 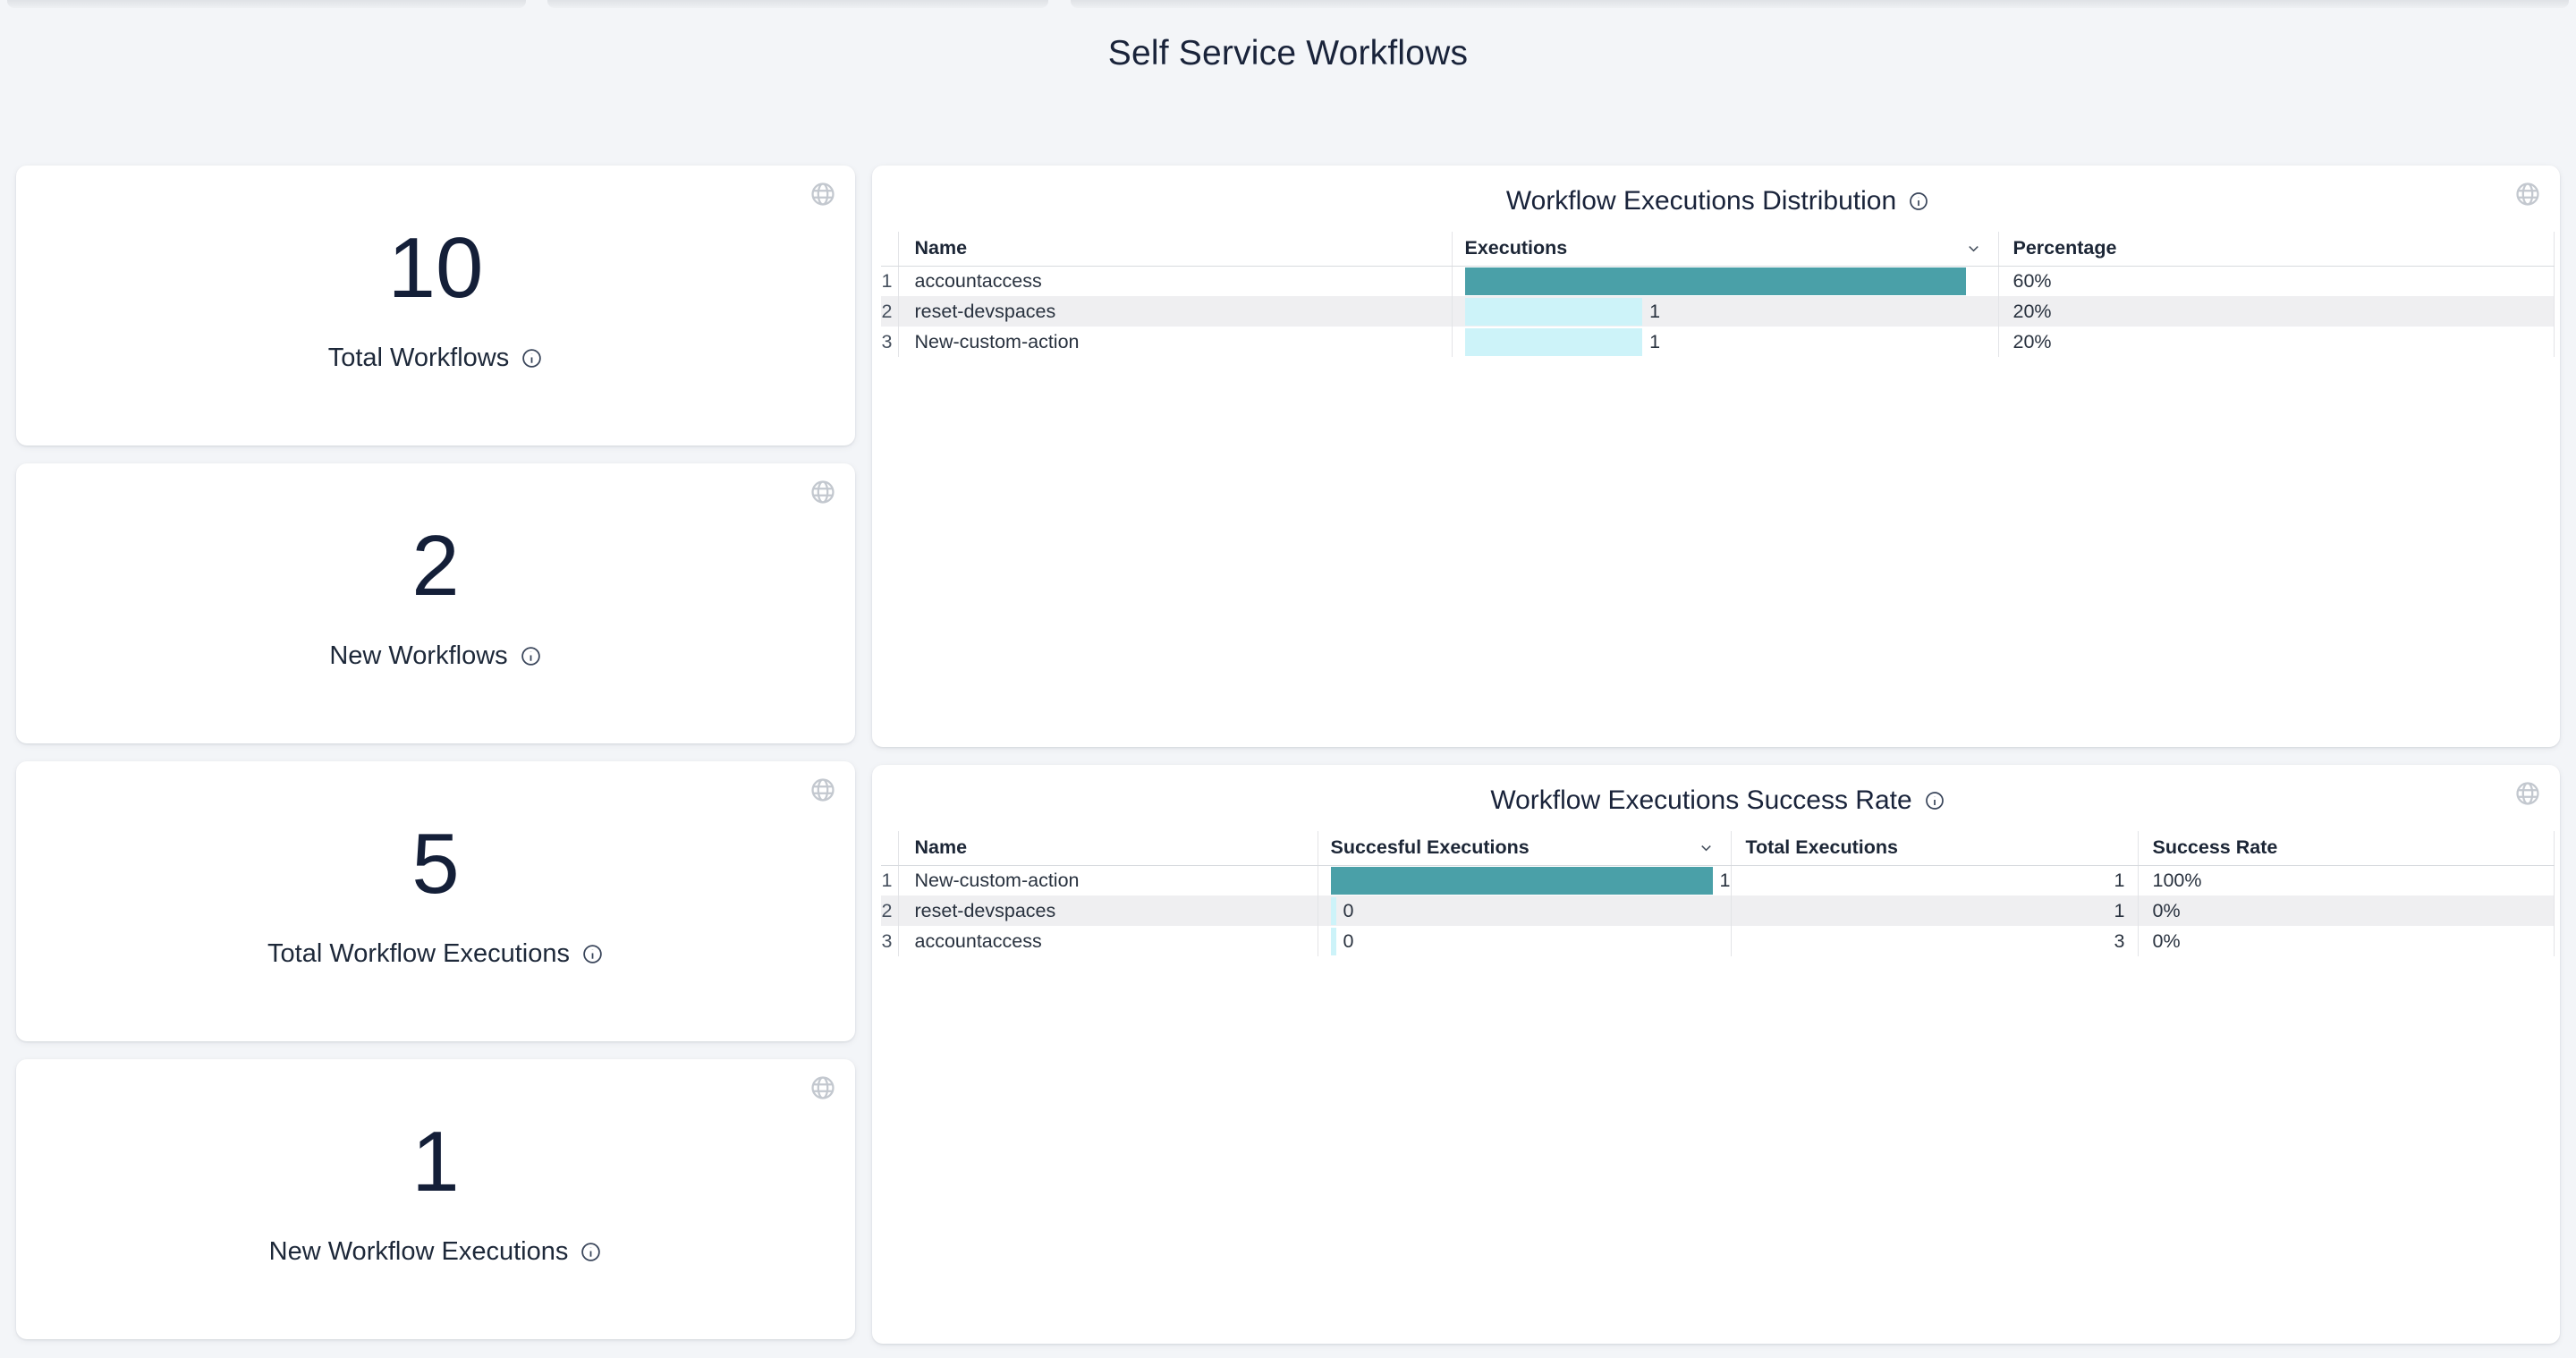 I want to click on card-title: Workflow Executions Success Rate, so click(x=1701, y=800).